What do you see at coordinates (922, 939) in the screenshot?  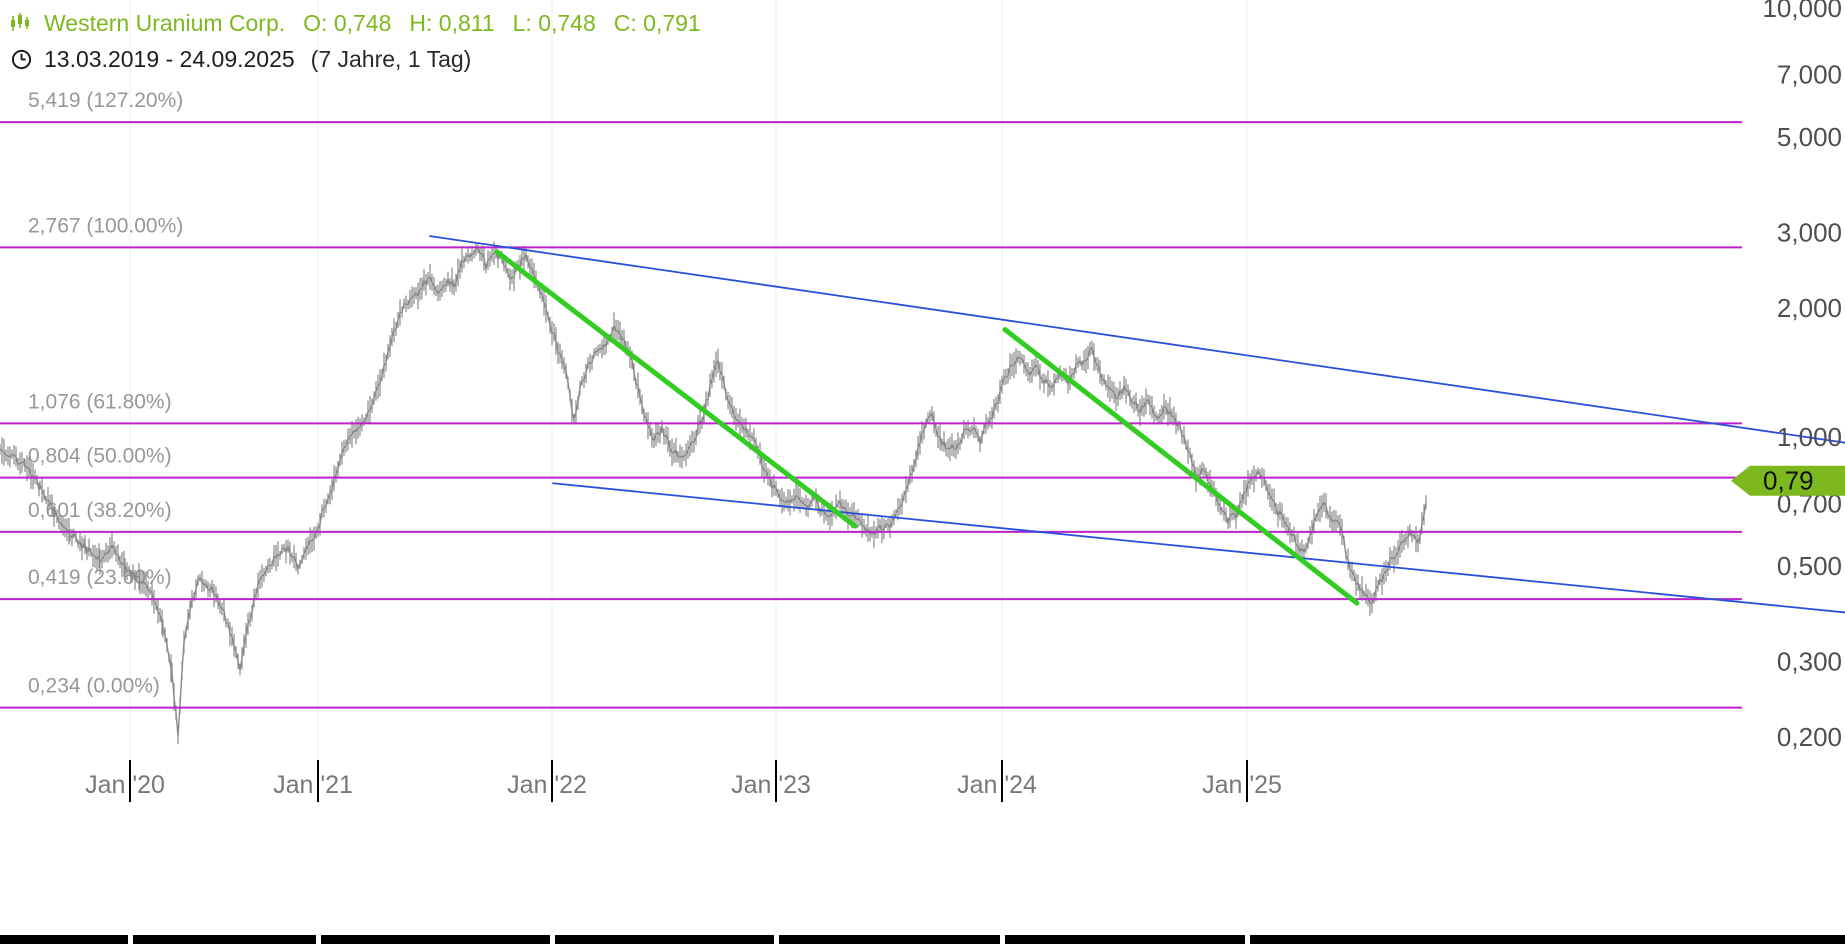 I see `bottom-scrollbar` at bounding box center [922, 939].